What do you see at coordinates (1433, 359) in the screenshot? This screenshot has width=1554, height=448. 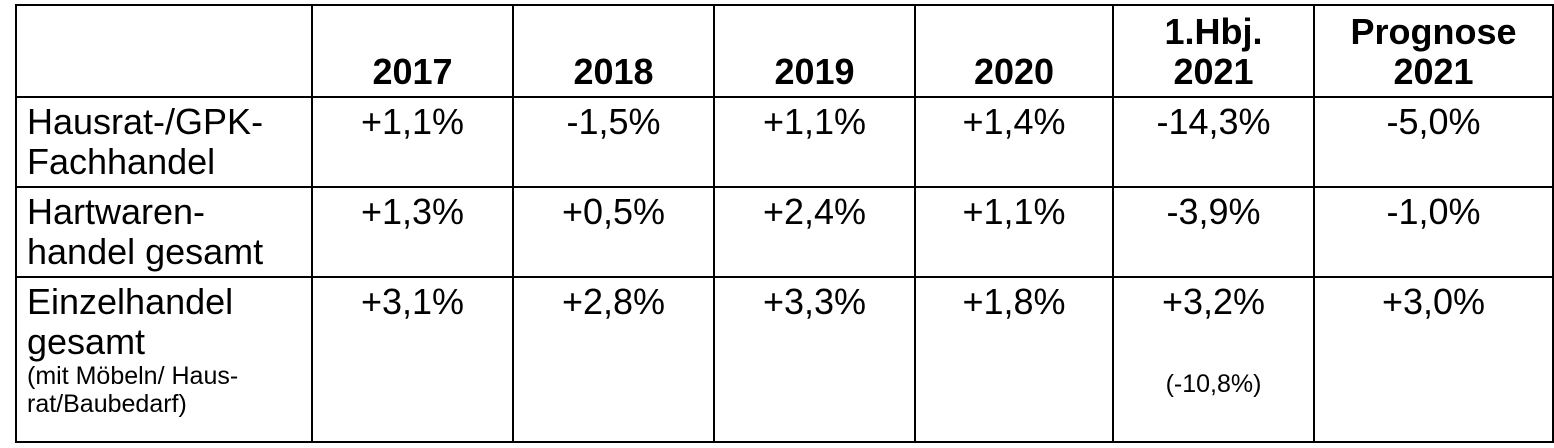 I see `table-cell: +3,0%` at bounding box center [1433, 359].